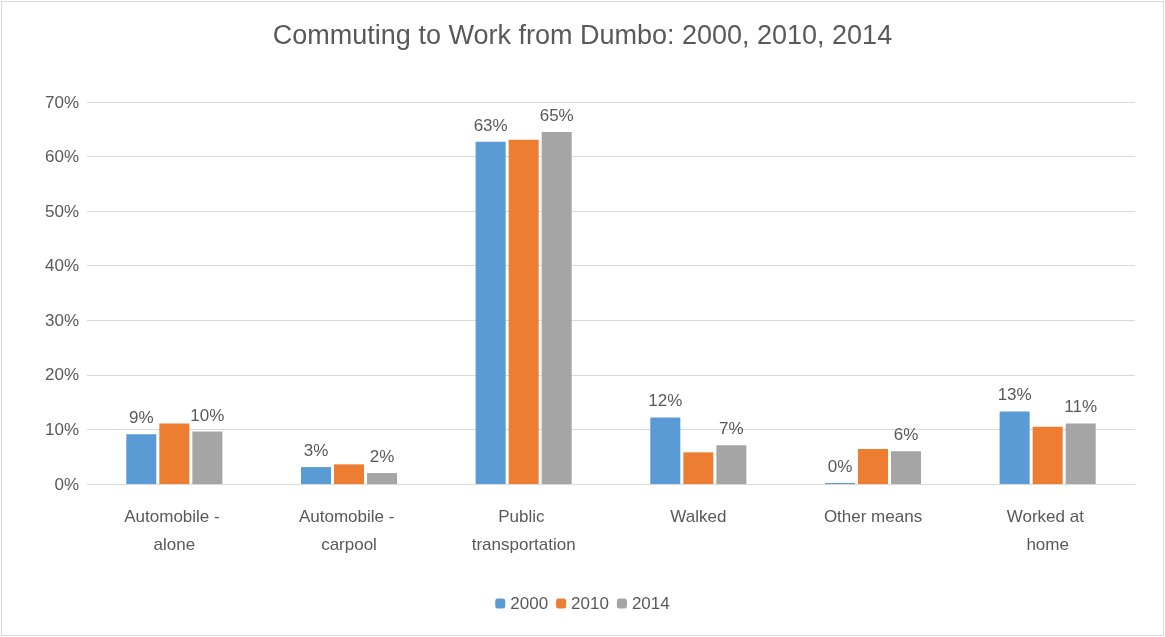 The height and width of the screenshot is (637, 1165). I want to click on data-label: 7%, so click(731, 429).